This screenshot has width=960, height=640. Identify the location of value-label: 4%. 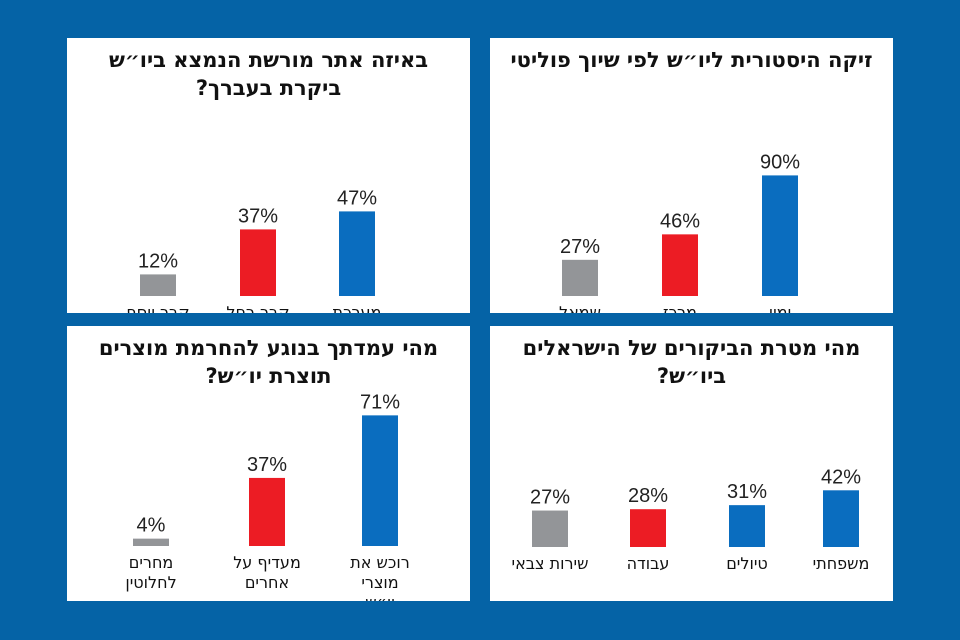
(151, 526).